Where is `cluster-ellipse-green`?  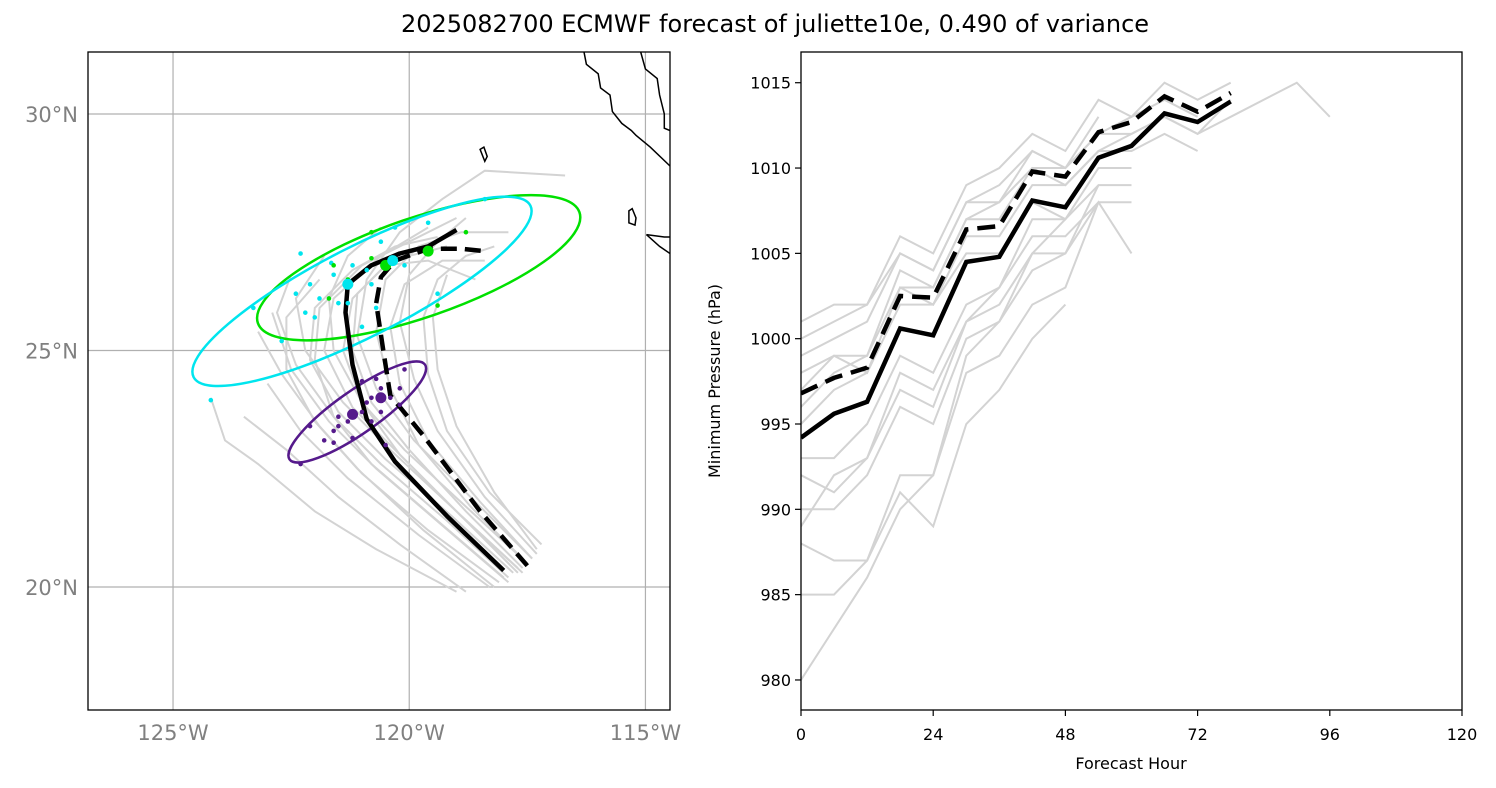 cluster-ellipse-green is located at coordinates (418, 267).